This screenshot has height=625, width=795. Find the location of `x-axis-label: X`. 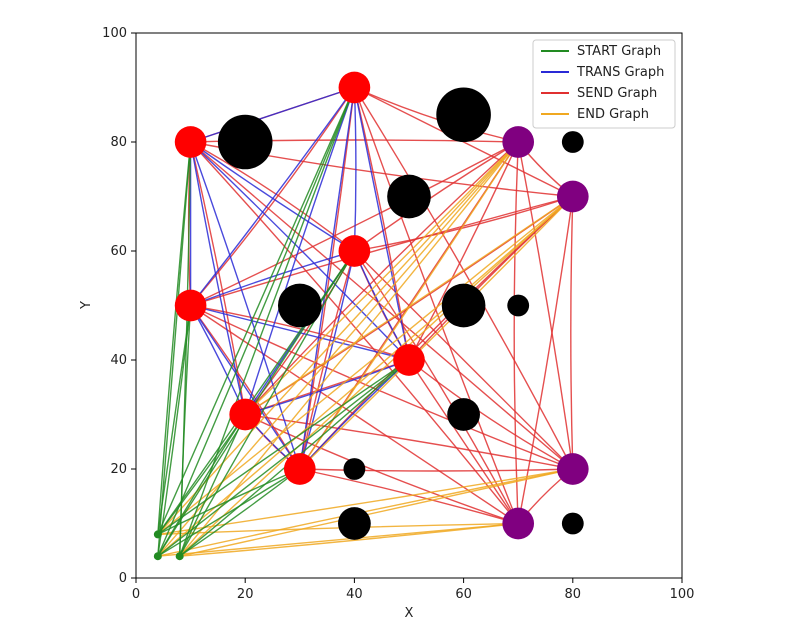

x-axis-label: X is located at coordinates (409, 613).